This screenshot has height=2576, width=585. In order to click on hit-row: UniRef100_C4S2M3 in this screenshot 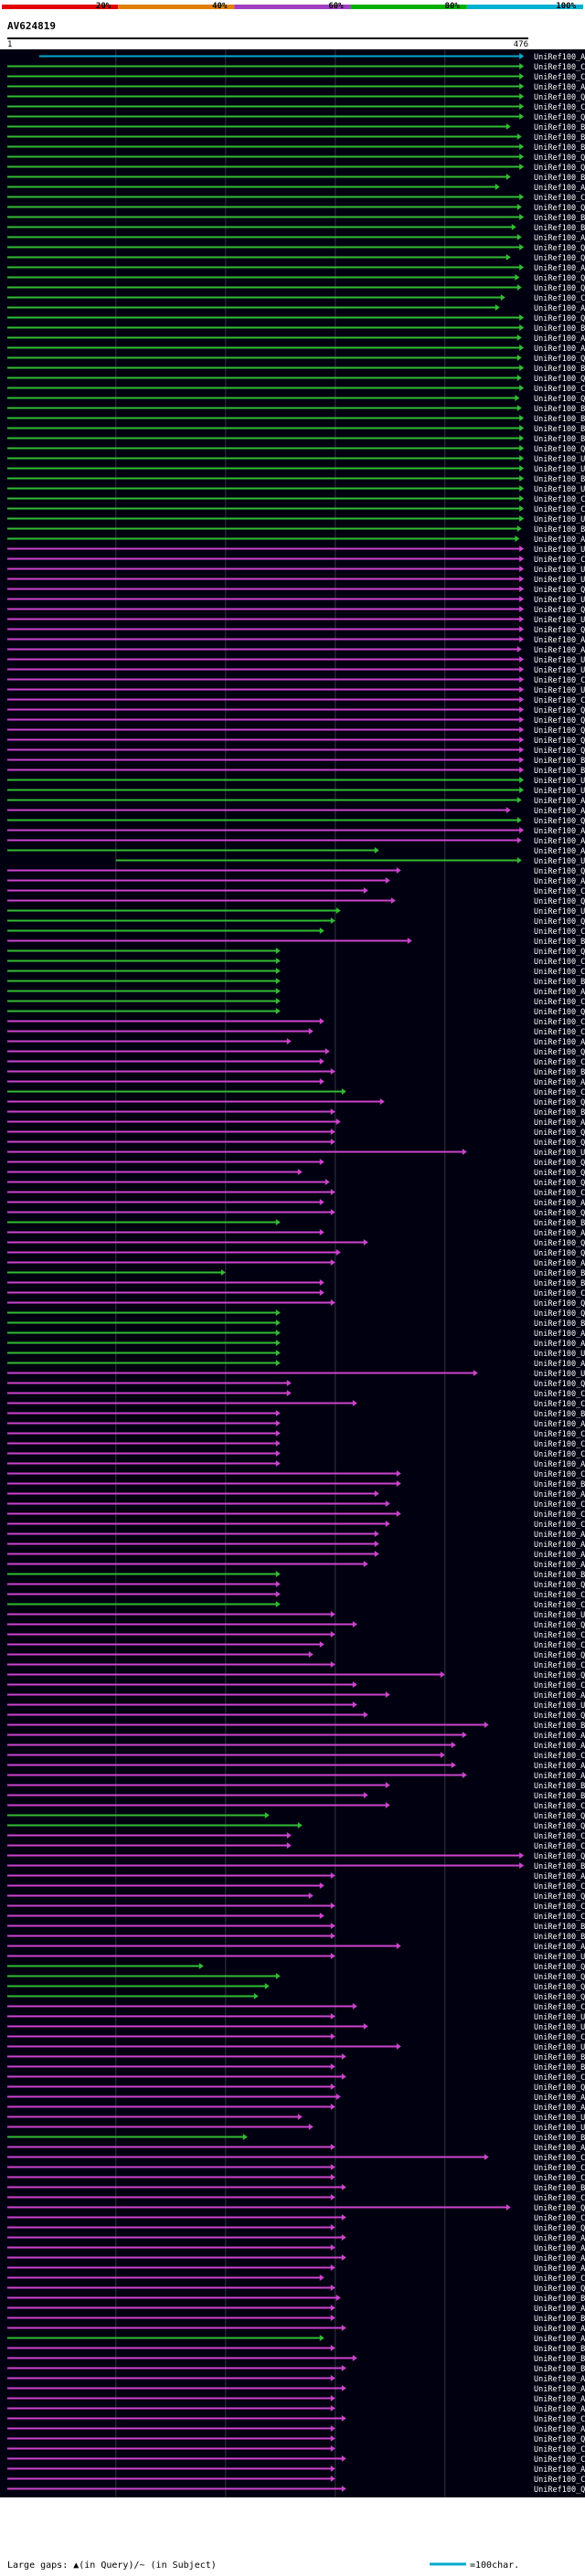, I will do `click(296, 2480)`.